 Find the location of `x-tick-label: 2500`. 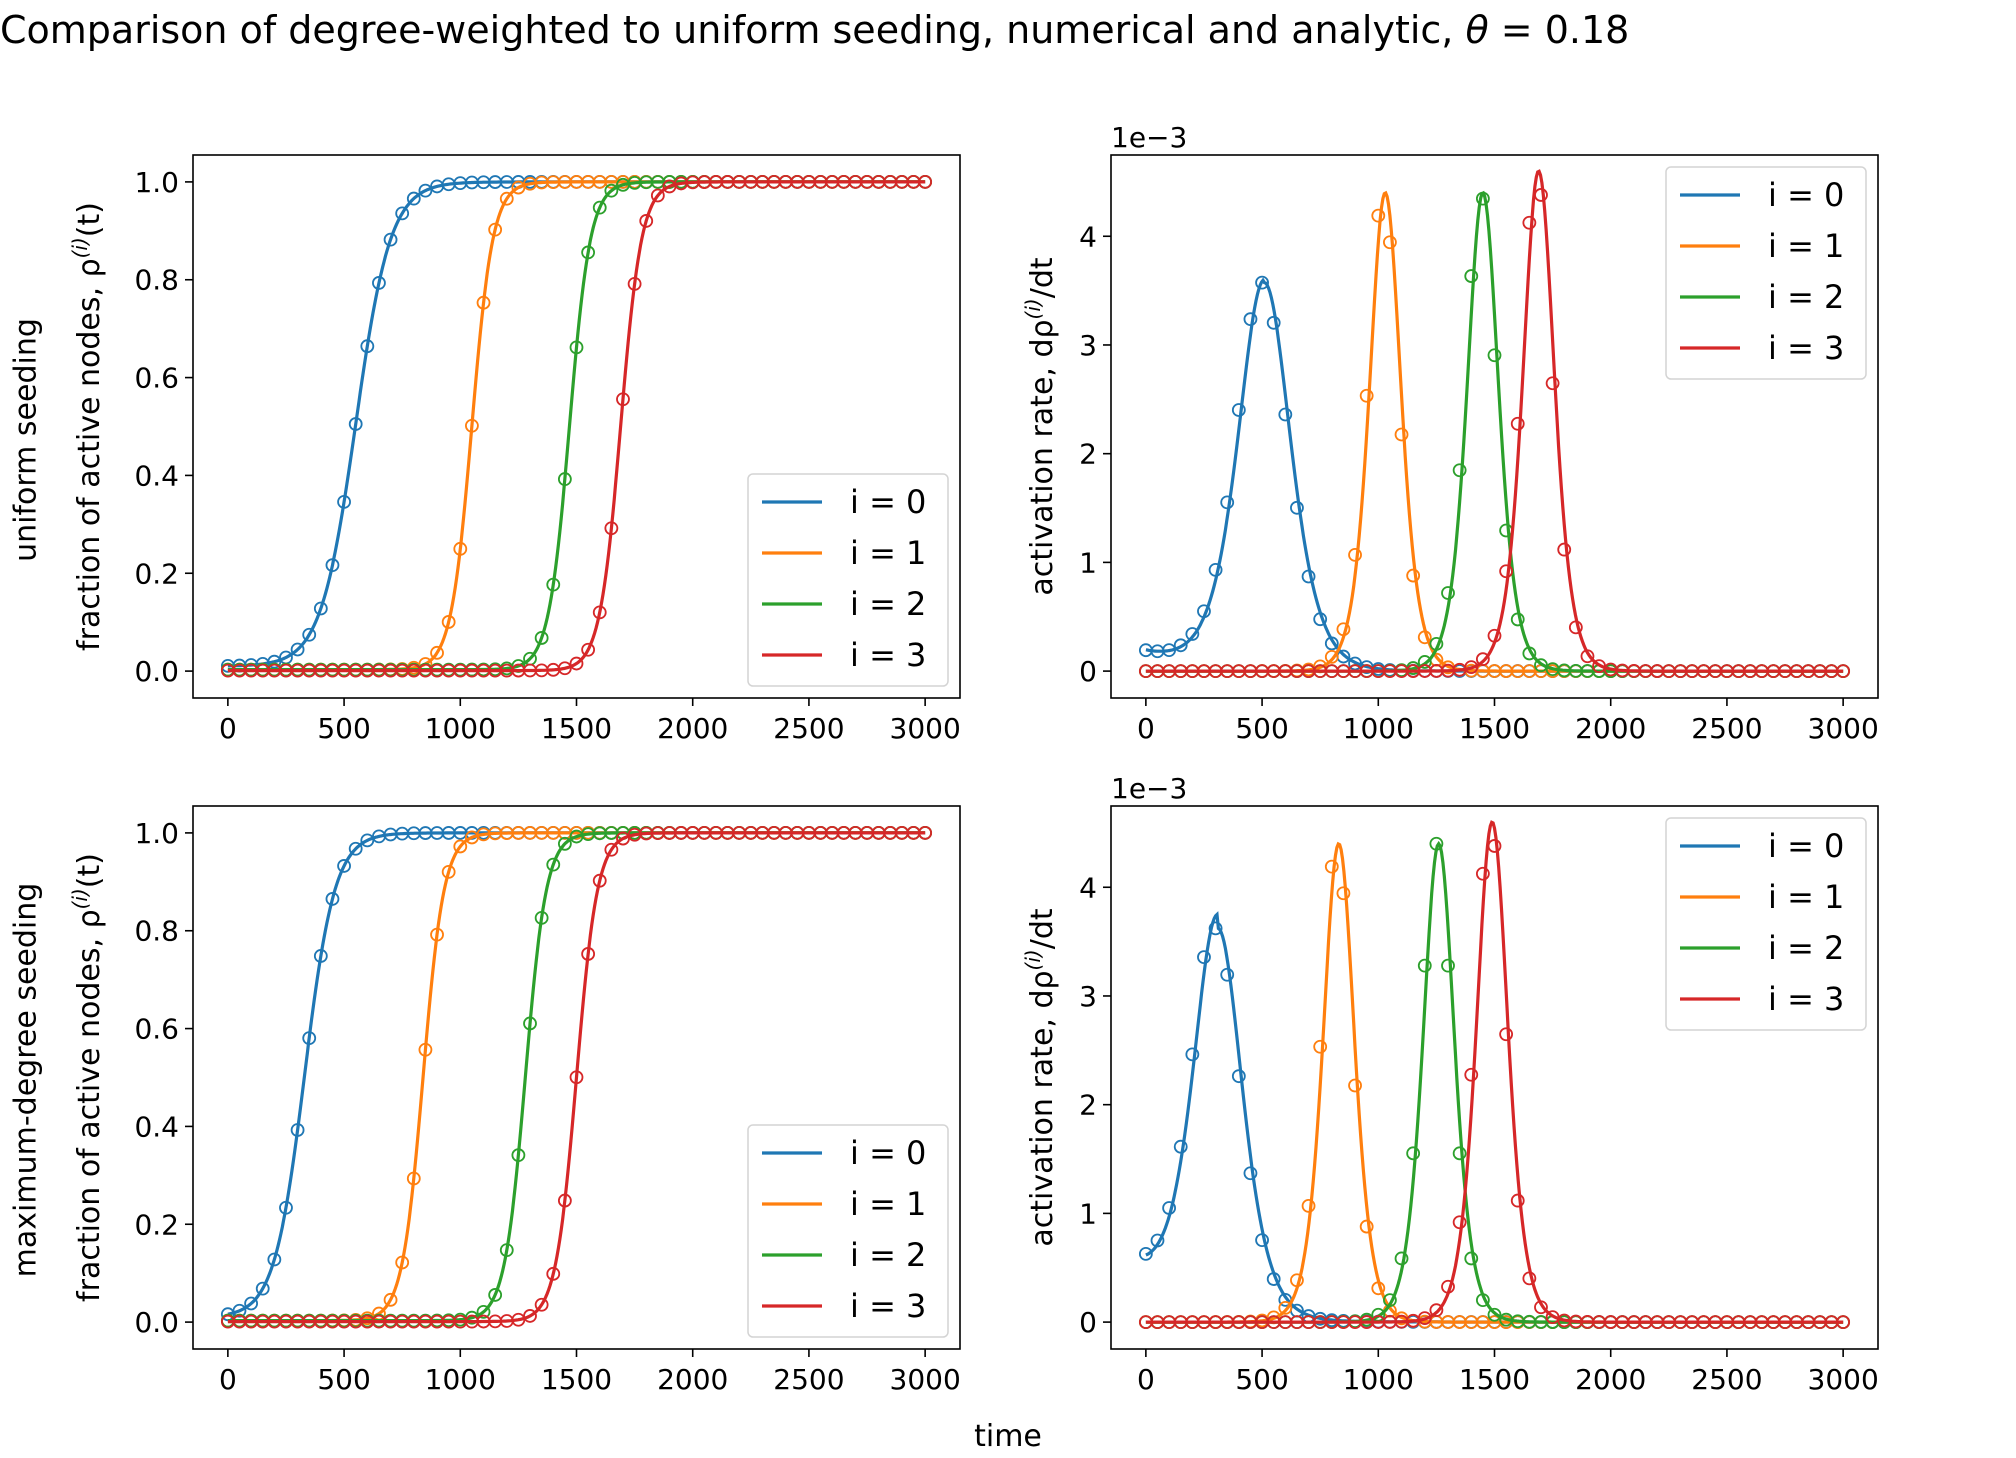

x-tick-label: 2500 is located at coordinates (1726, 728).